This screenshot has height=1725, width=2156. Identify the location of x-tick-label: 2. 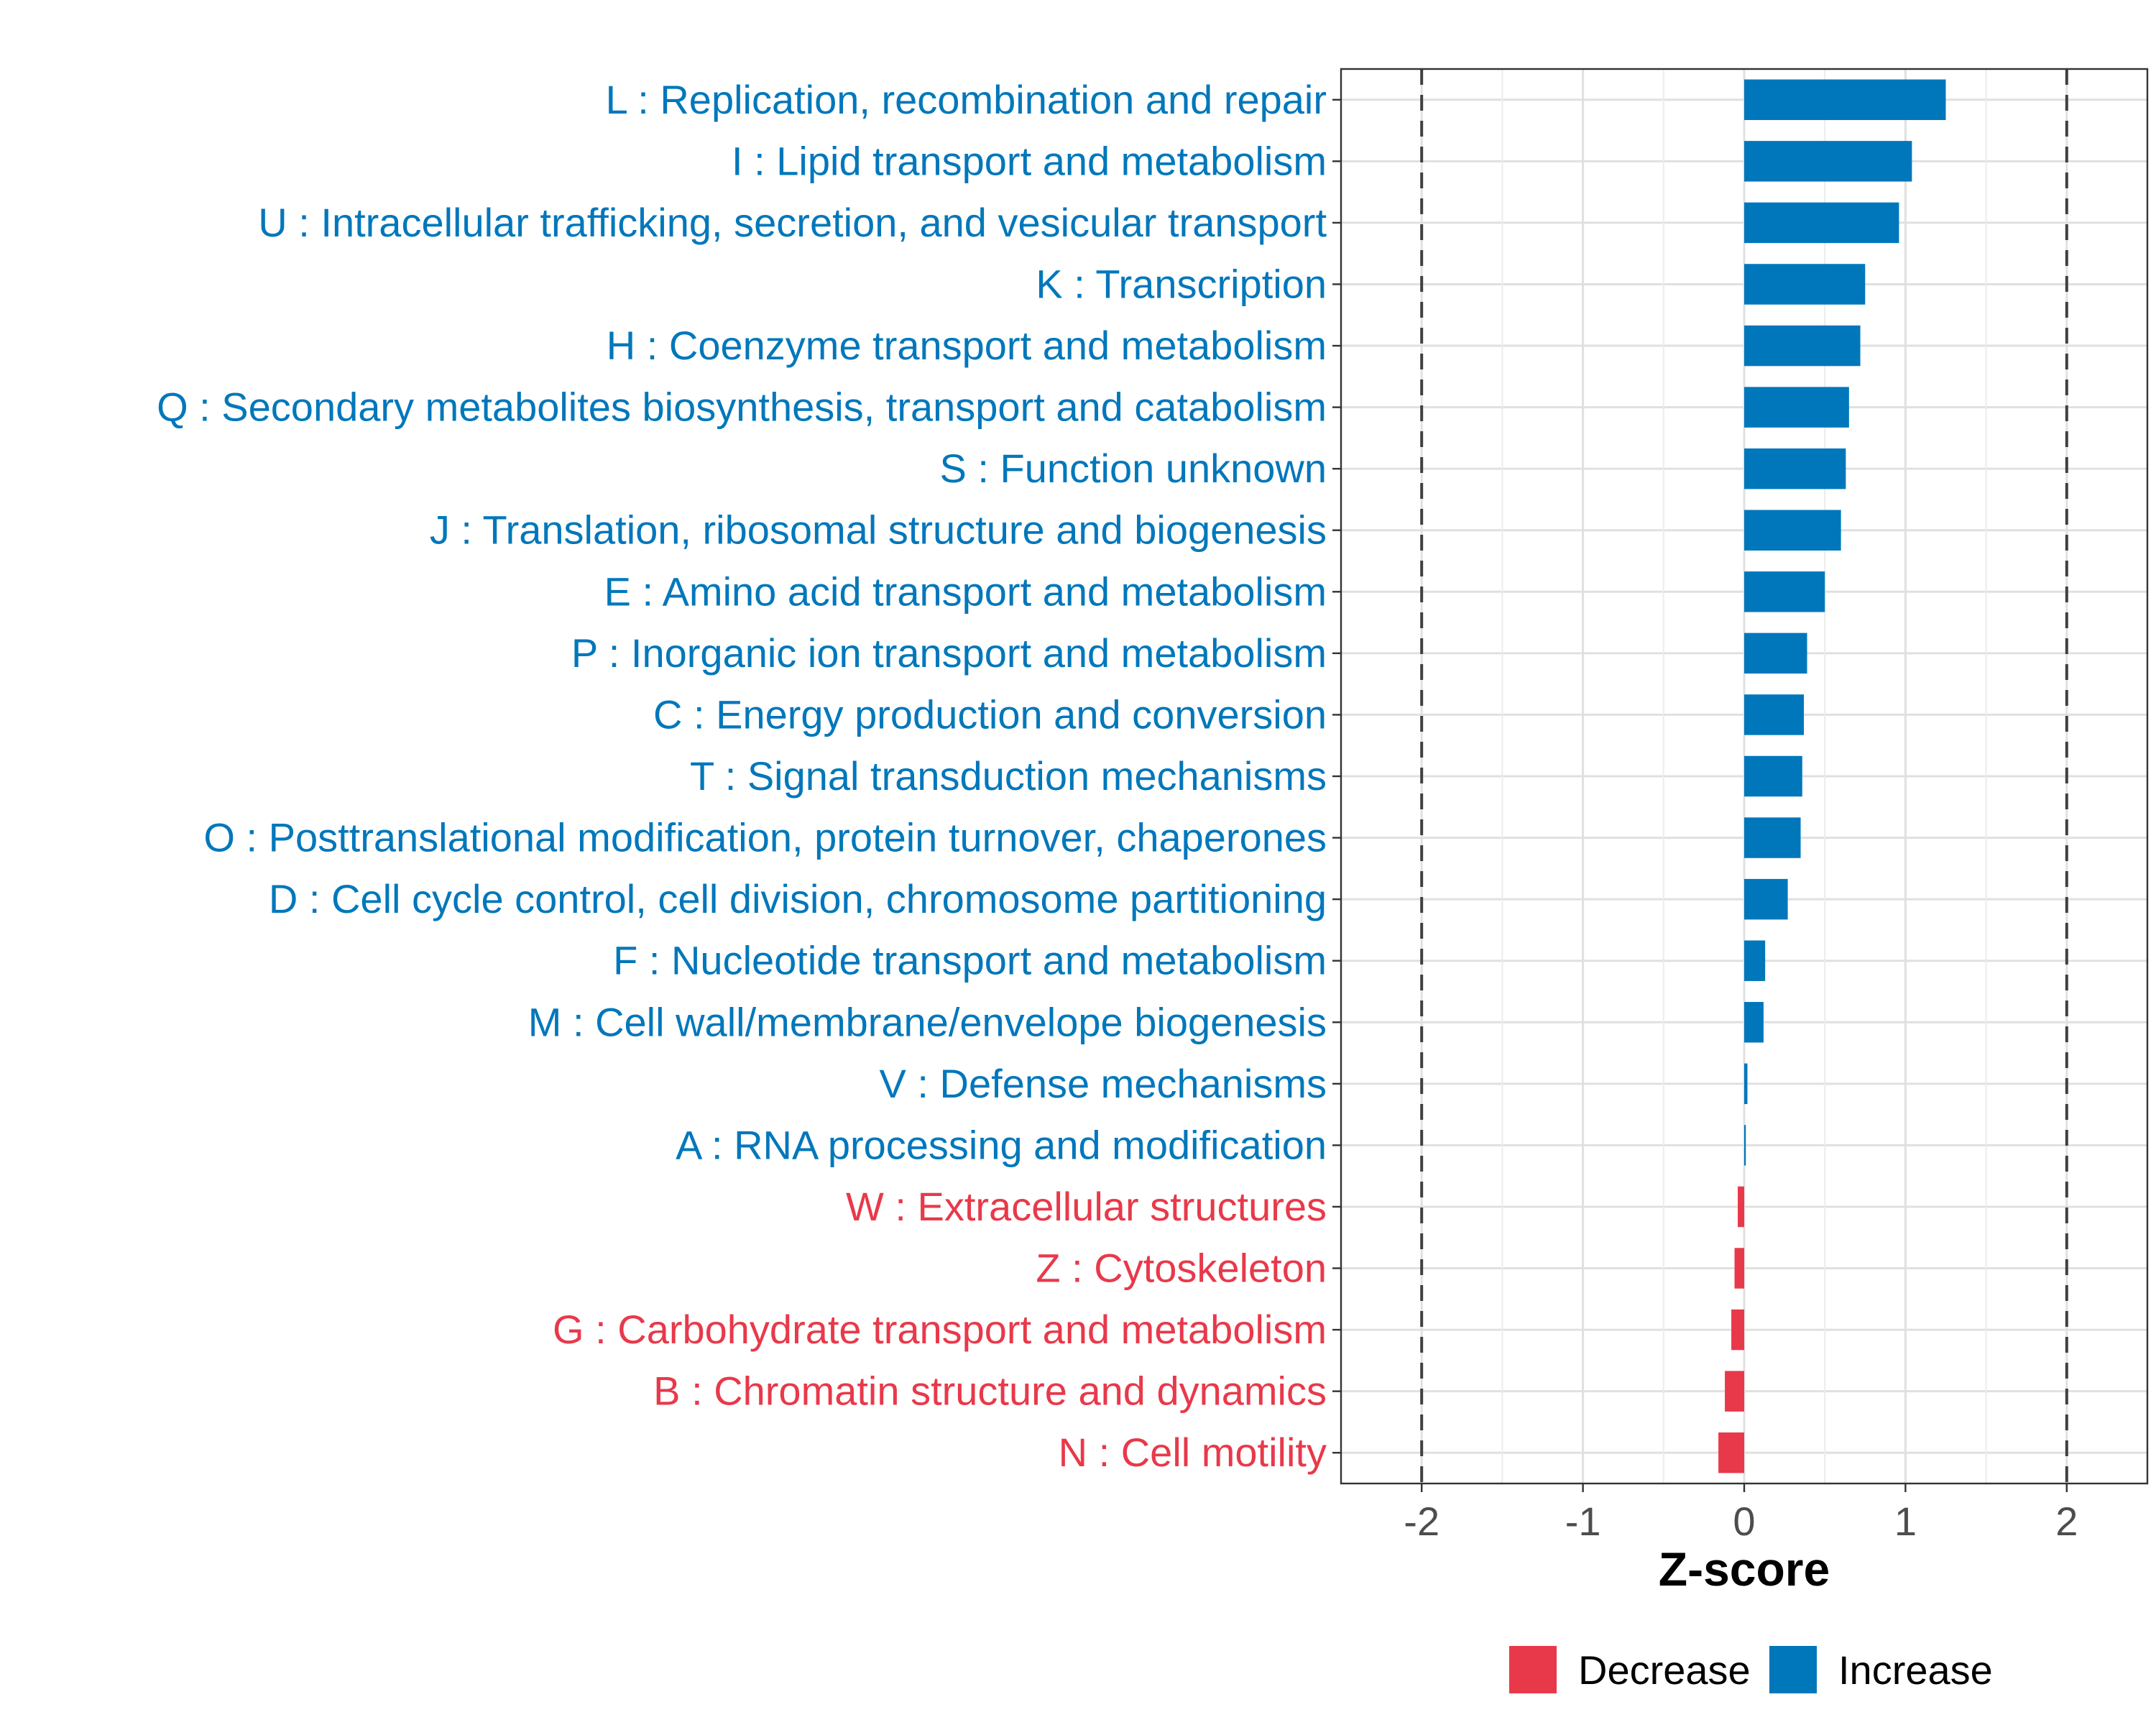
(2066, 1521).